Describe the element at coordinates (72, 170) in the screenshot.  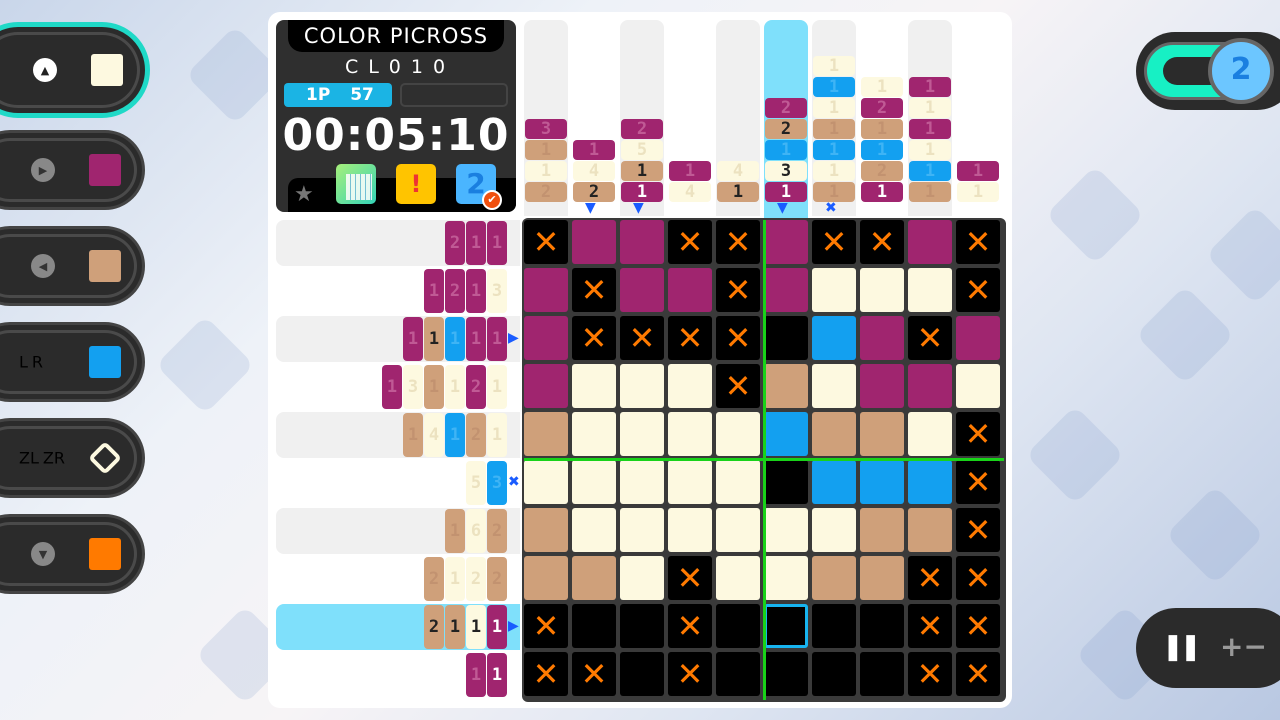
I see `palette-slot-2: ▶` at that location.